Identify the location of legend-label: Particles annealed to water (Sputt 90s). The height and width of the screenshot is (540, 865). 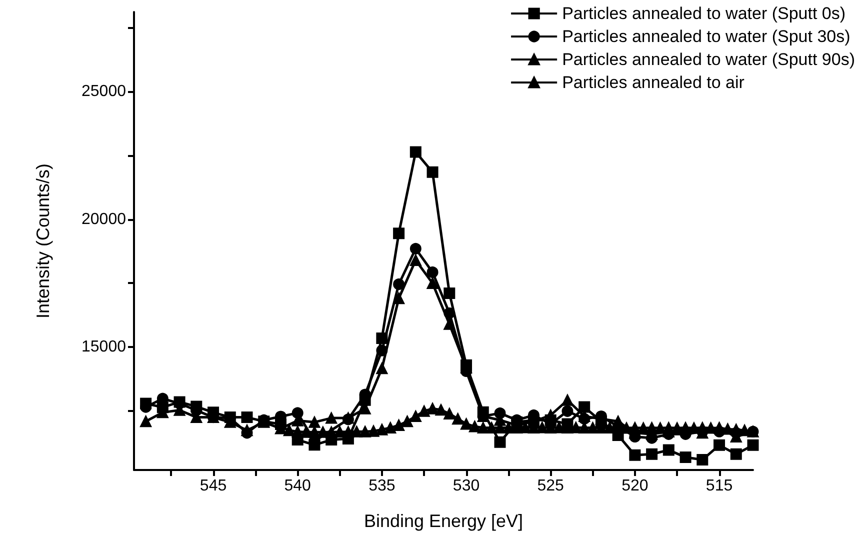
(709, 59).